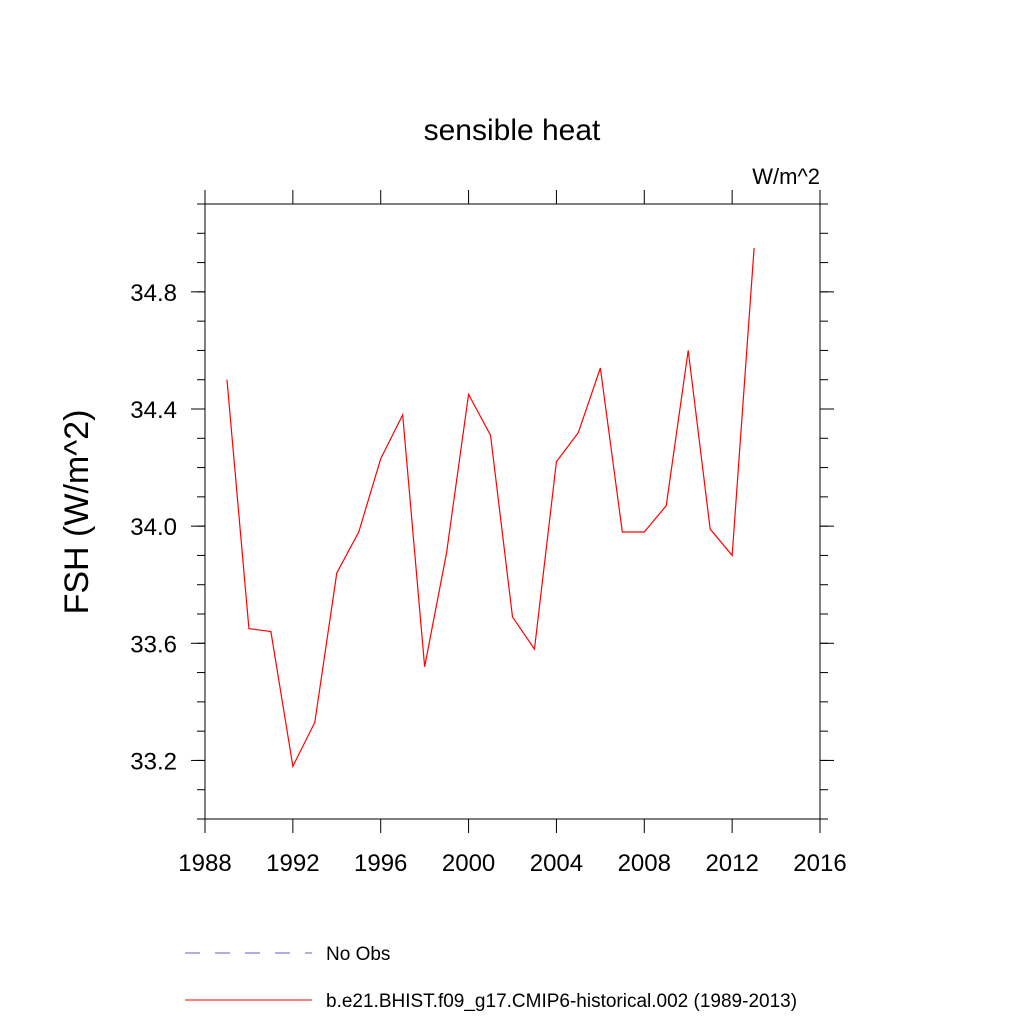 The width and height of the screenshot is (1024, 1024). I want to click on y-tick-label: 34.0, so click(153, 527).